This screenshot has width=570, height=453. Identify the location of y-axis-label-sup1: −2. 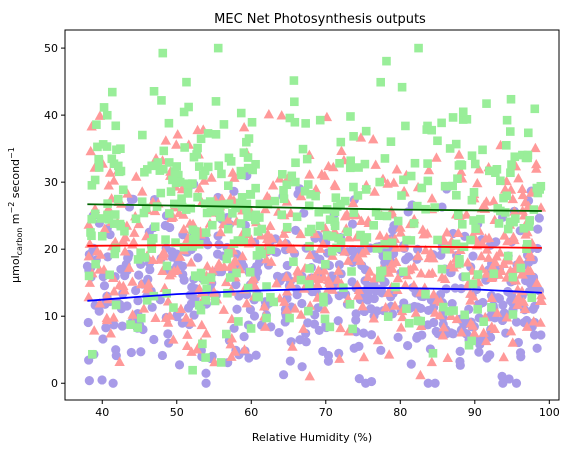
(11, 208).